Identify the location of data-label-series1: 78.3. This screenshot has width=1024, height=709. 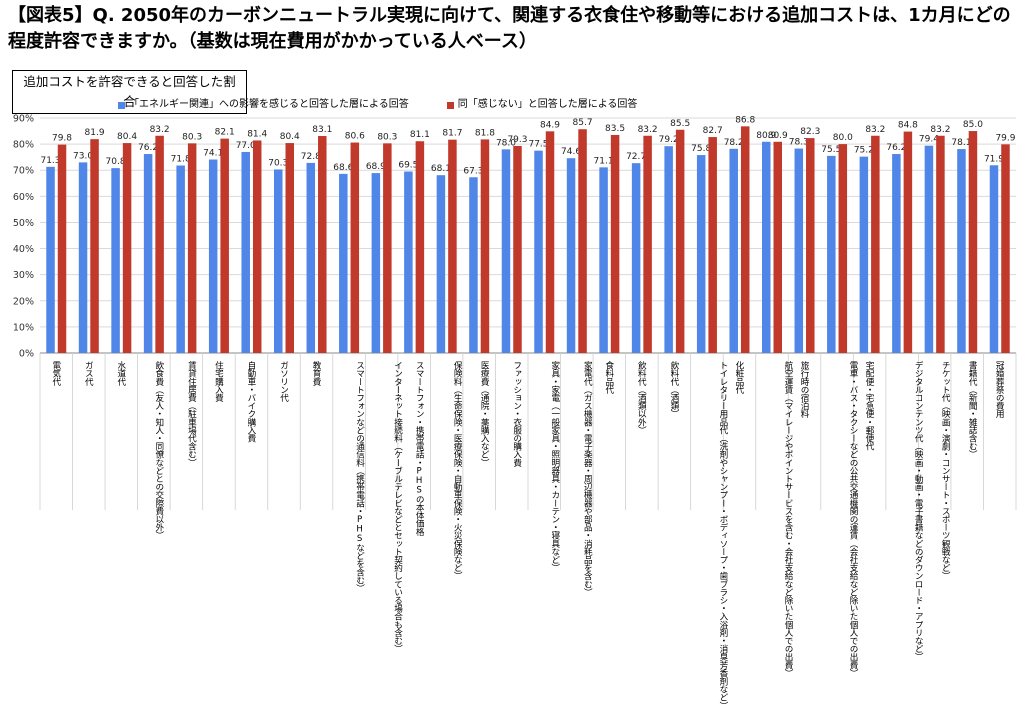
(799, 143).